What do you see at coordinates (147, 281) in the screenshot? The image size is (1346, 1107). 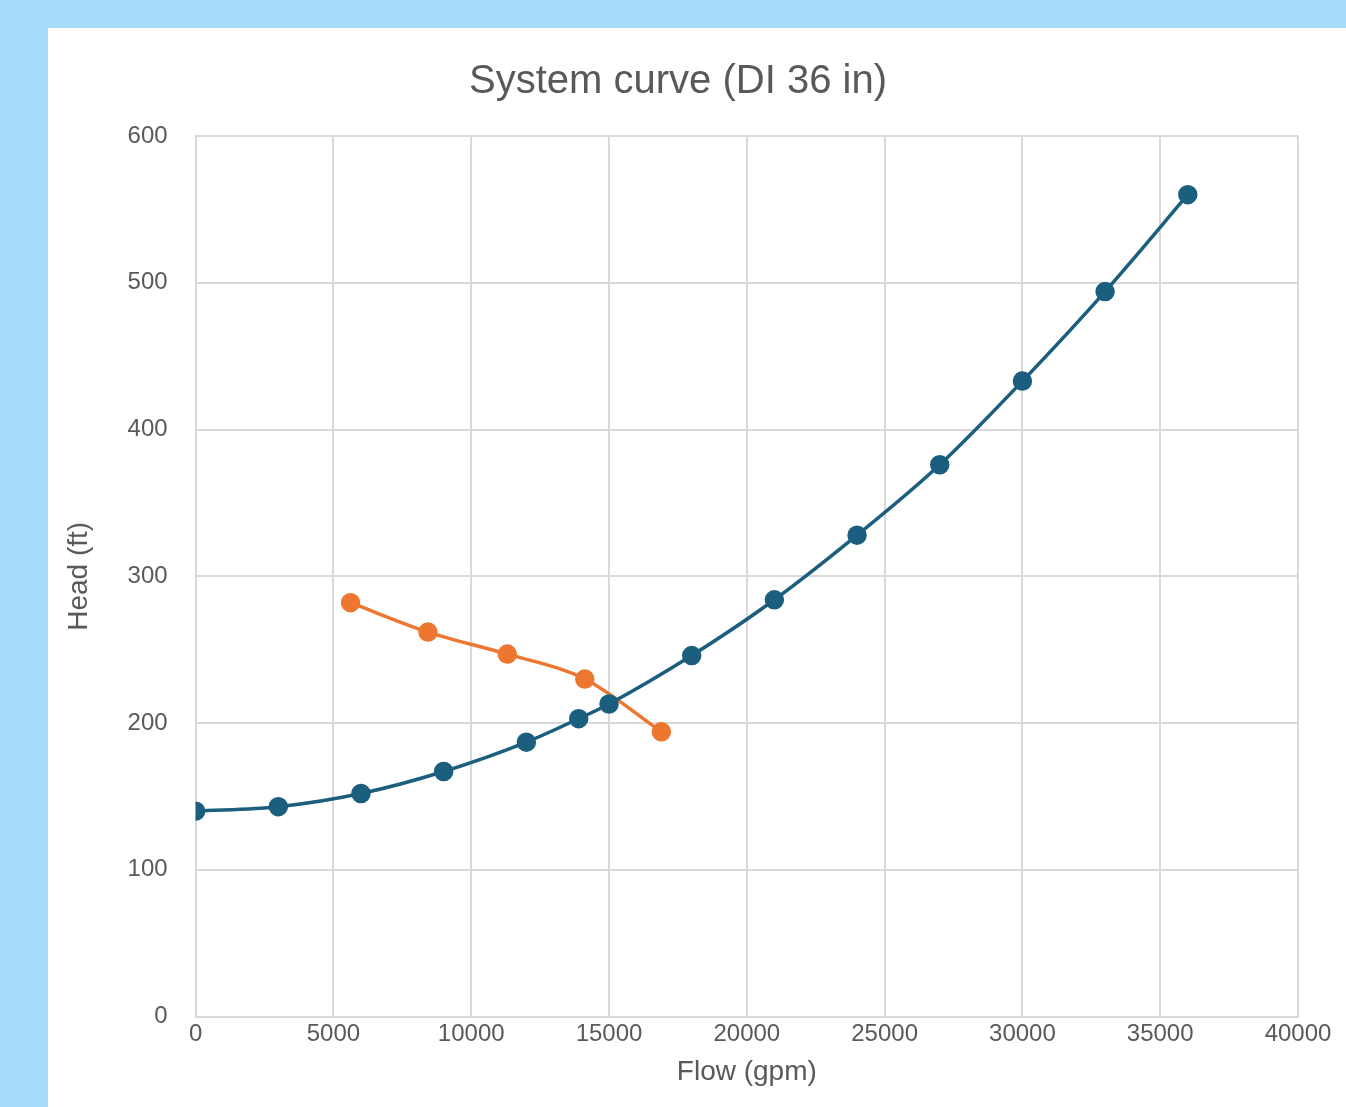 I see `y-tick-label: 500` at bounding box center [147, 281].